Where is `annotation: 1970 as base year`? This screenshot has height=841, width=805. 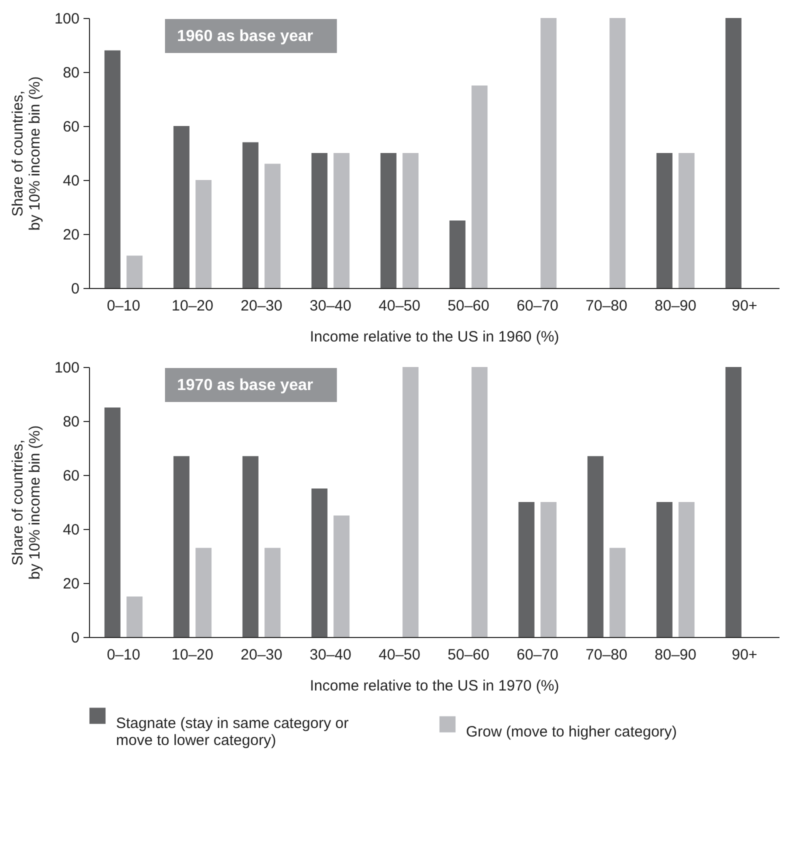
annotation: 1970 as base year is located at coordinates (245, 385).